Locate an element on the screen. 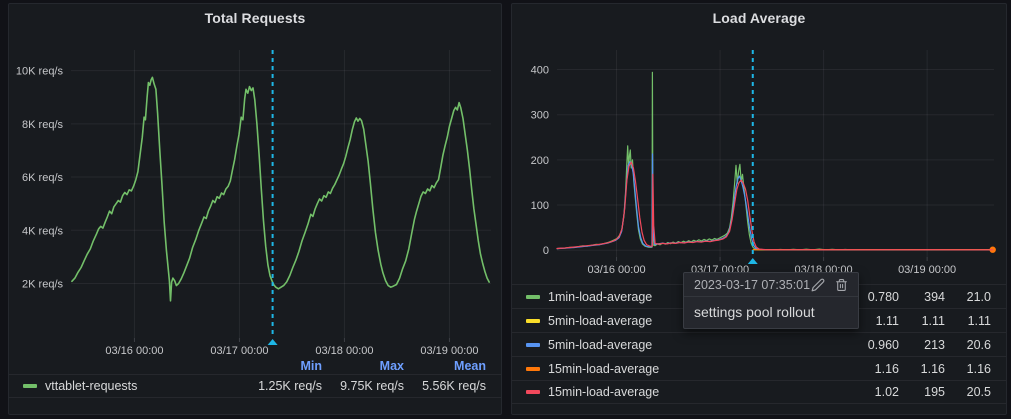  svg-text: 8K req/s is located at coordinates (42, 125).